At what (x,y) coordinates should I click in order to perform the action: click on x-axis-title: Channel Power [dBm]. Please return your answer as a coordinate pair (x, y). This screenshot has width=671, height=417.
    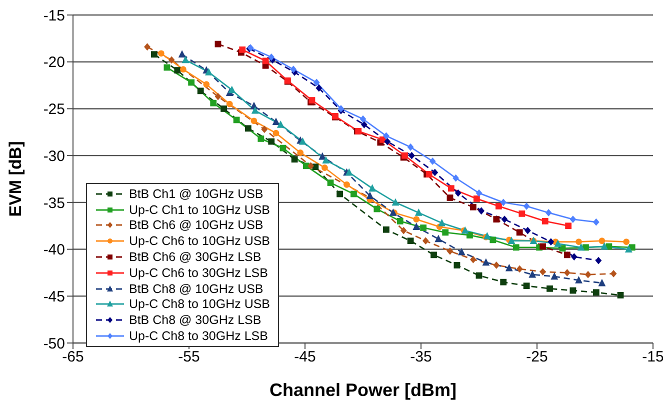
    Looking at the image, I should click on (363, 390).